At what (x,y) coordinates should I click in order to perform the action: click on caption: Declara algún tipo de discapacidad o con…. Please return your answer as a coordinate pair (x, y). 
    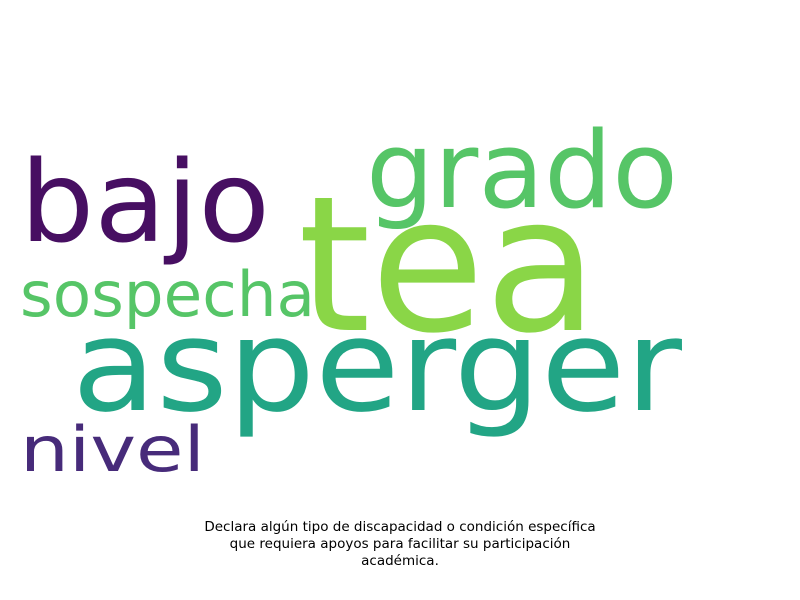
    Looking at the image, I should click on (400, 544).